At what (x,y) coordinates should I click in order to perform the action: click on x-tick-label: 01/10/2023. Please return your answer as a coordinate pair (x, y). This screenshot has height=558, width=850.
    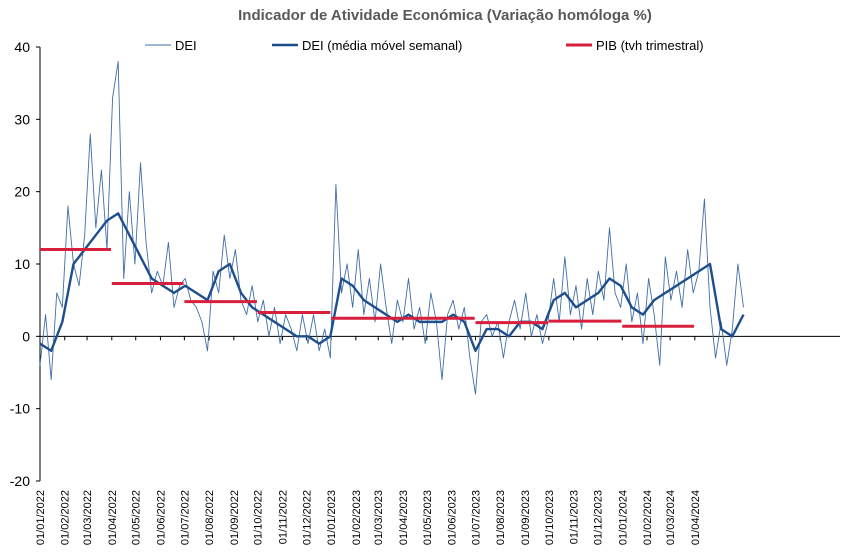
    Looking at the image, I should click on (550, 517).